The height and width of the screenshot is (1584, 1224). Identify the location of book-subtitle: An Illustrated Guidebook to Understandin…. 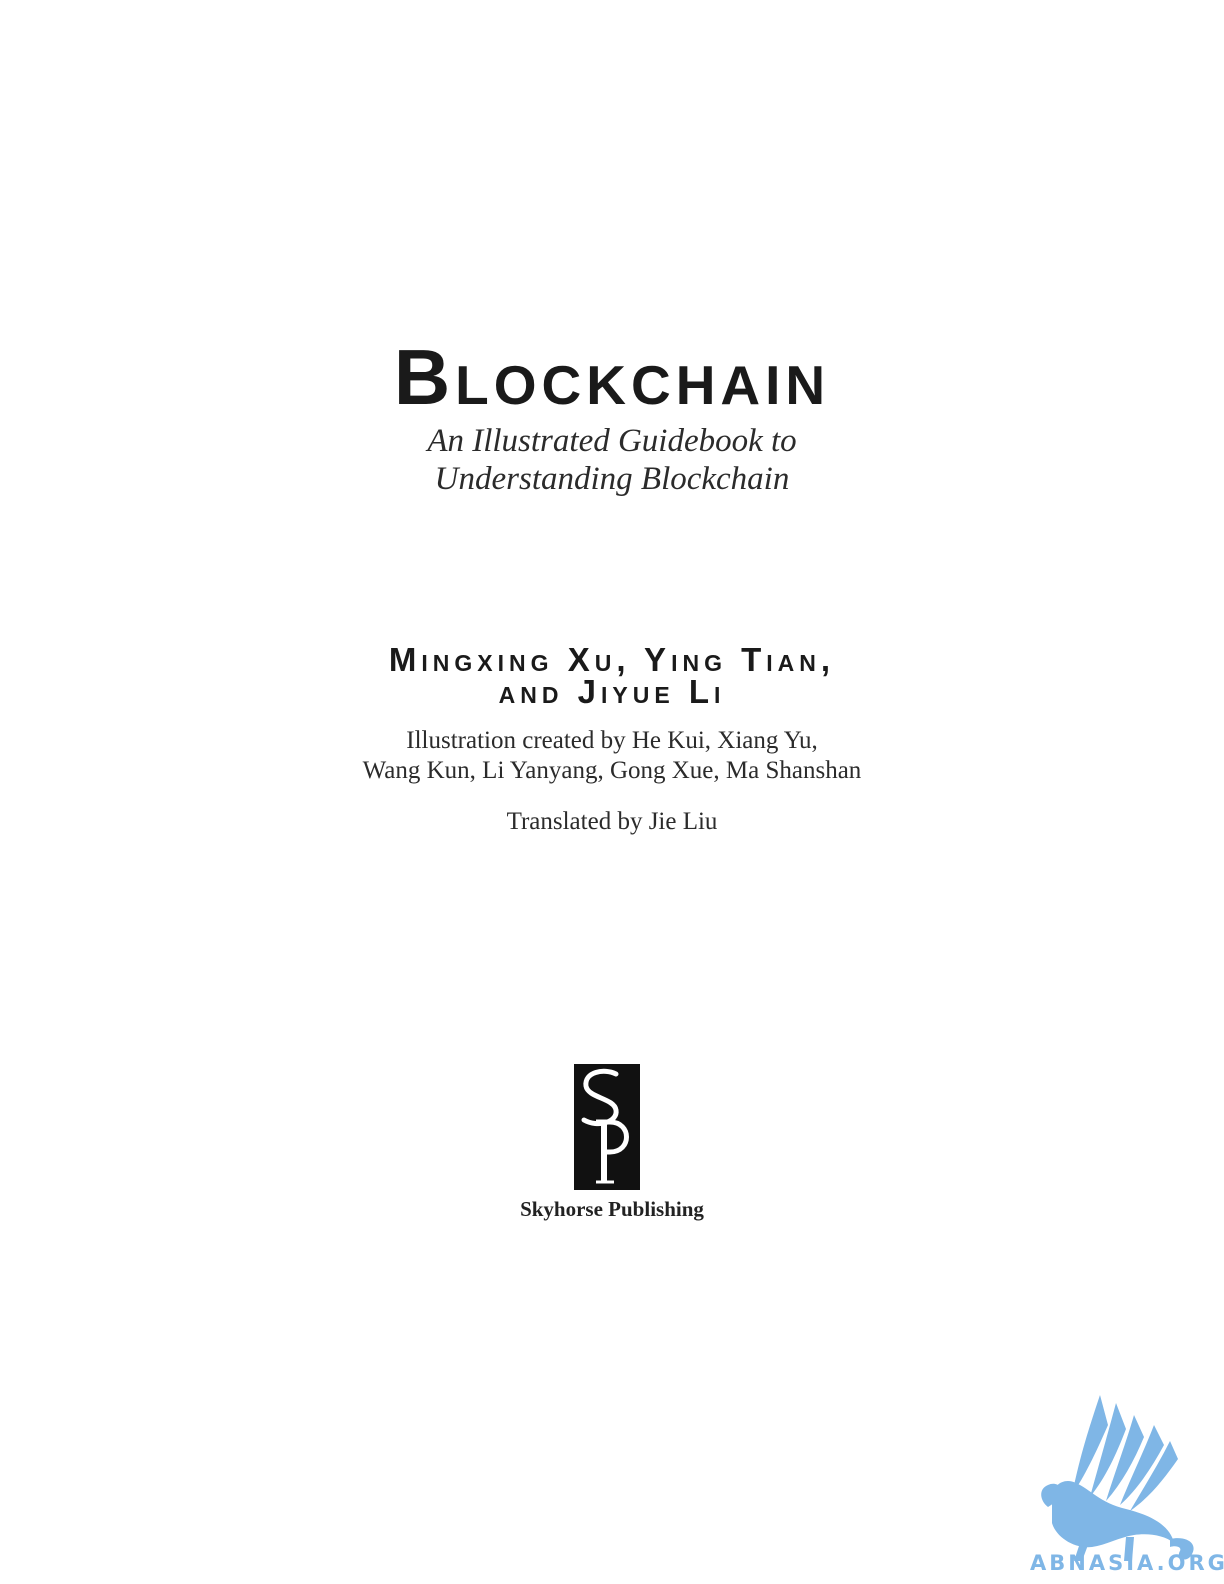
(612, 460).